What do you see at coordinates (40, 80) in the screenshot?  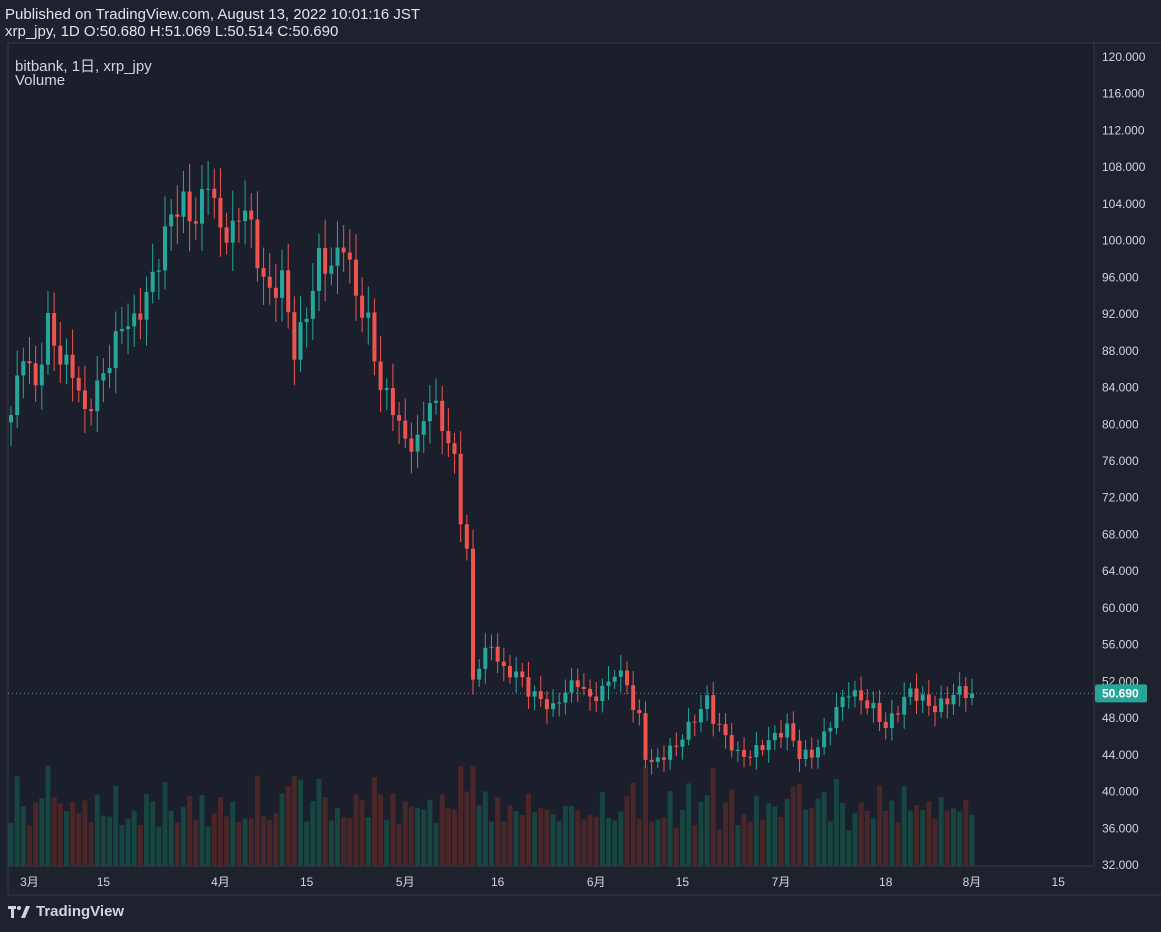 I see `volume-legend: Volume` at bounding box center [40, 80].